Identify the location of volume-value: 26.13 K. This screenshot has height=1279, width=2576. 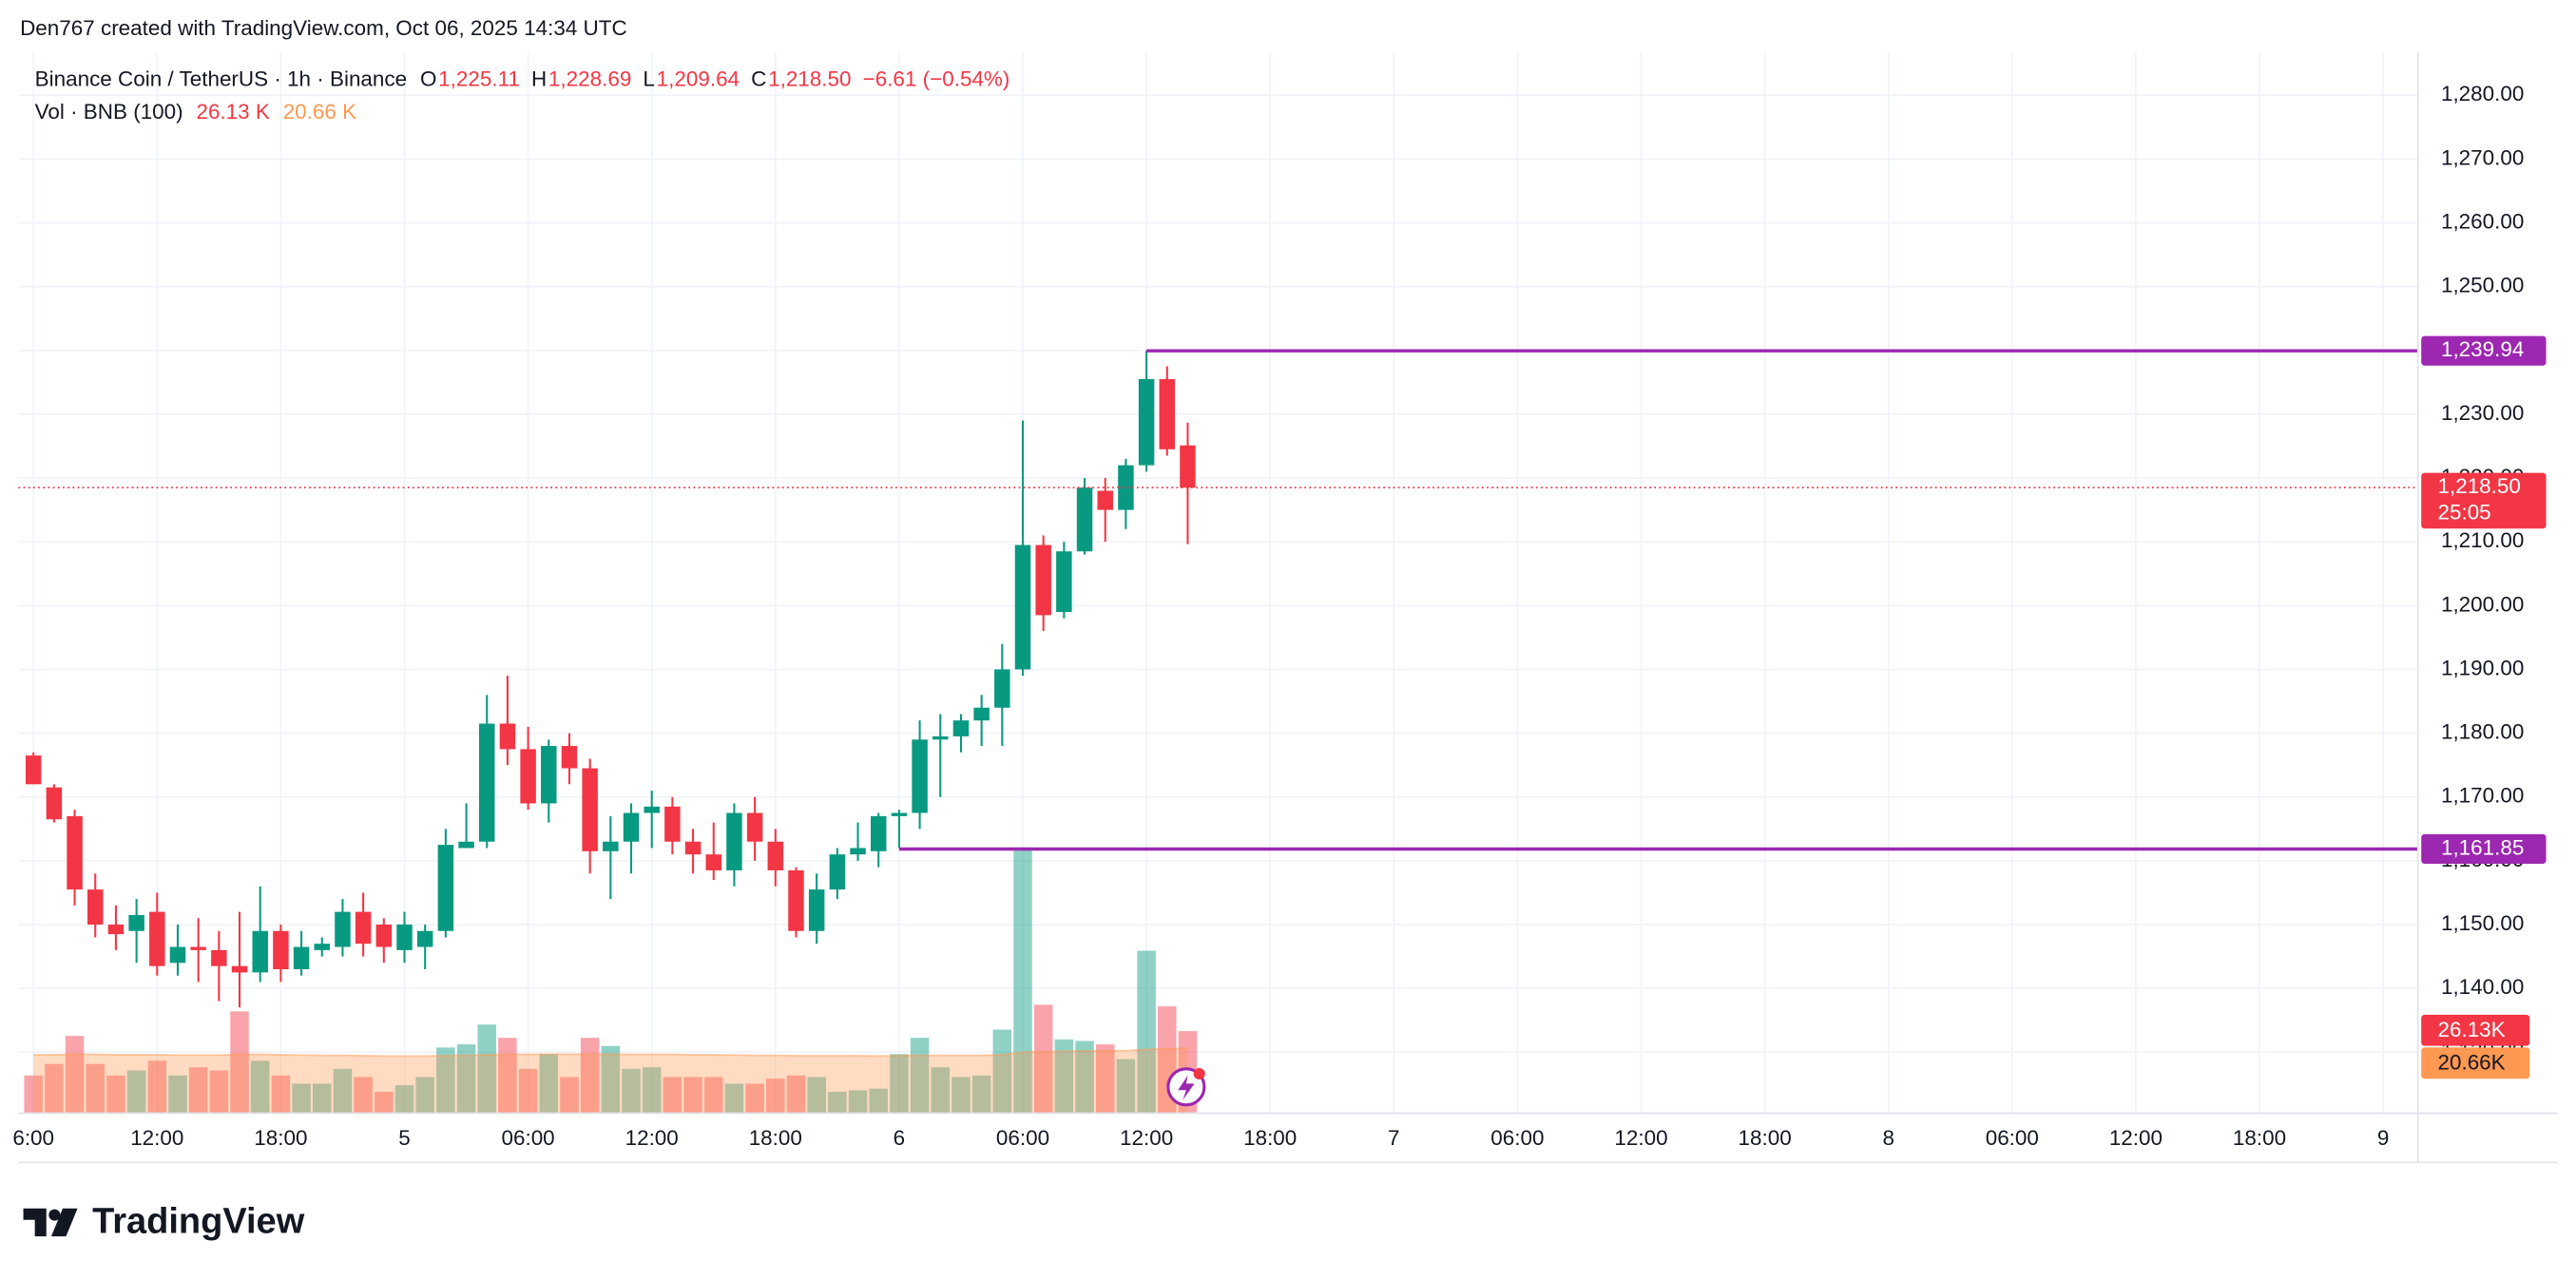
(233, 112).